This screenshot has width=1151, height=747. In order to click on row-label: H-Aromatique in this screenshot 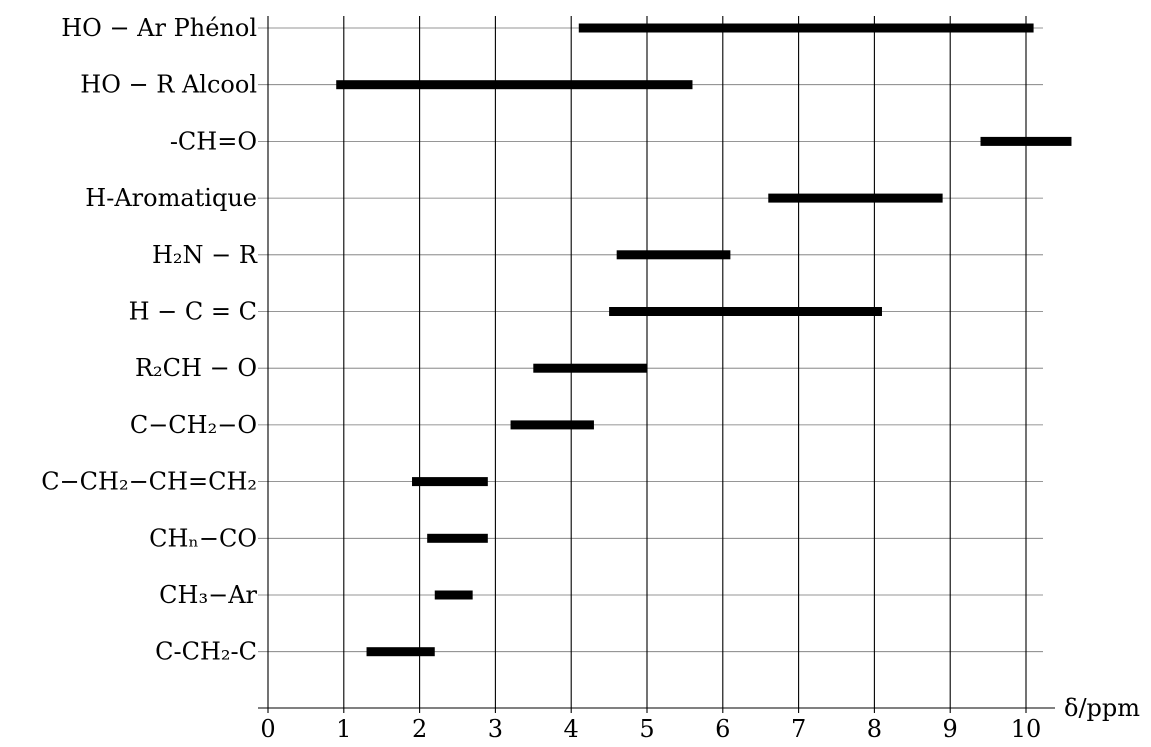, I will do `click(171, 198)`.